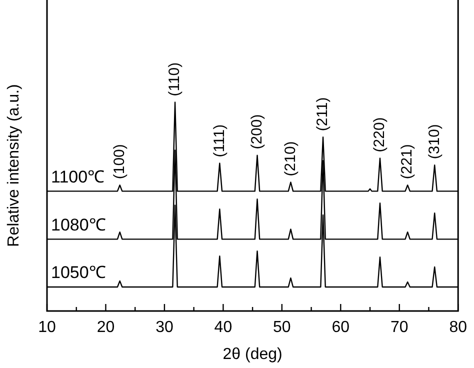 This screenshot has width=474, height=368. I want to click on x-tick-label: 30, so click(165, 327).